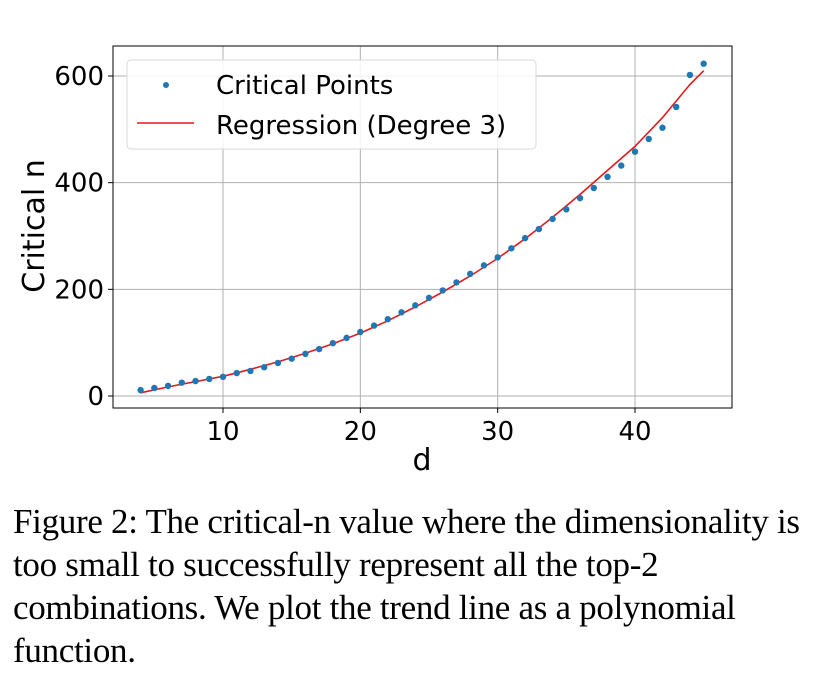 The image size is (820, 692). I want to click on x-tick-label: 40, so click(634, 432).